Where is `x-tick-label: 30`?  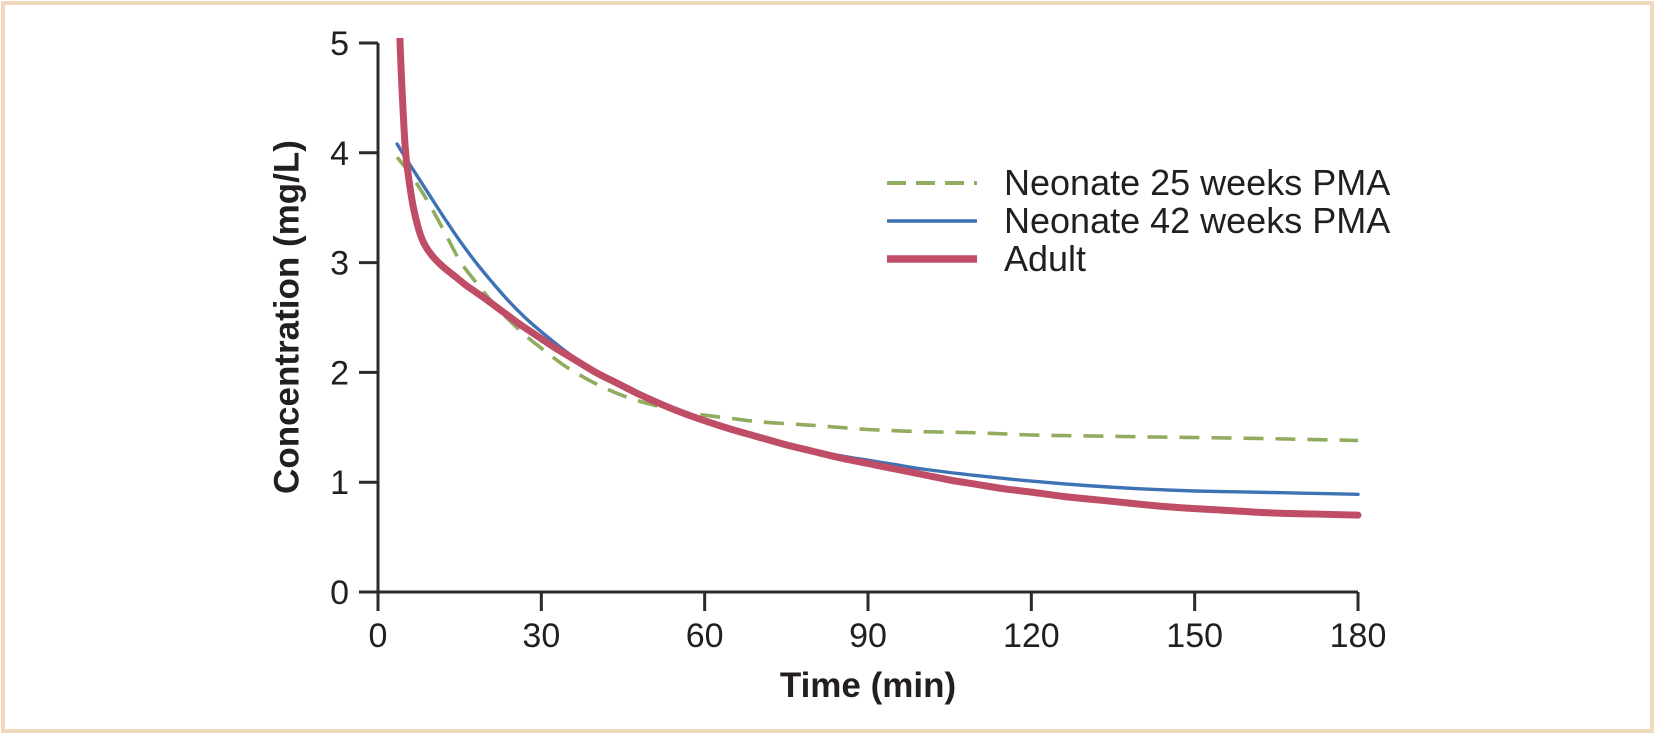
x-tick-label: 30 is located at coordinates (541, 636).